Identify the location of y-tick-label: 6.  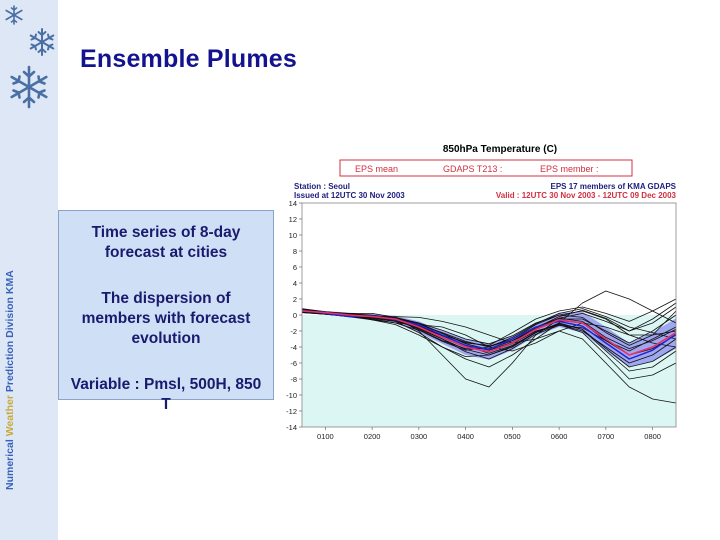
(295, 267).